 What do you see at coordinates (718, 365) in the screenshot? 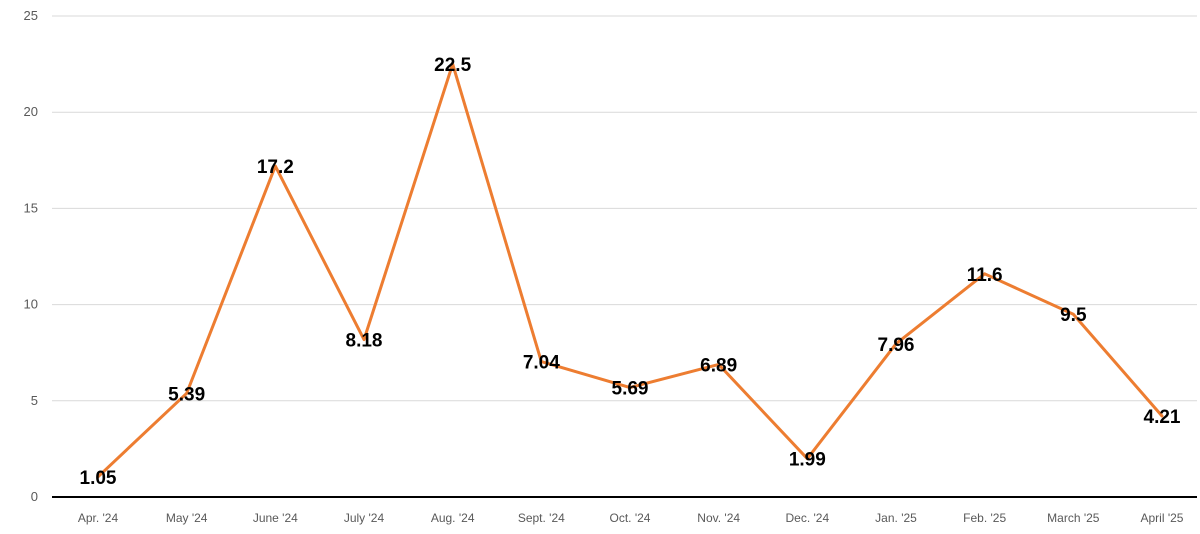
I see `data-label: 6.89` at bounding box center [718, 365].